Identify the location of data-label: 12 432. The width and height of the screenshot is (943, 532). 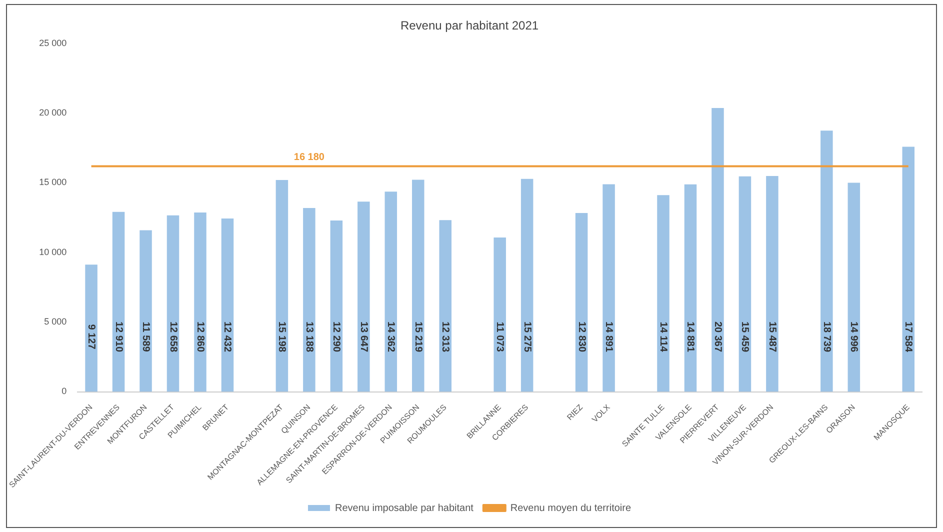
(227, 336).